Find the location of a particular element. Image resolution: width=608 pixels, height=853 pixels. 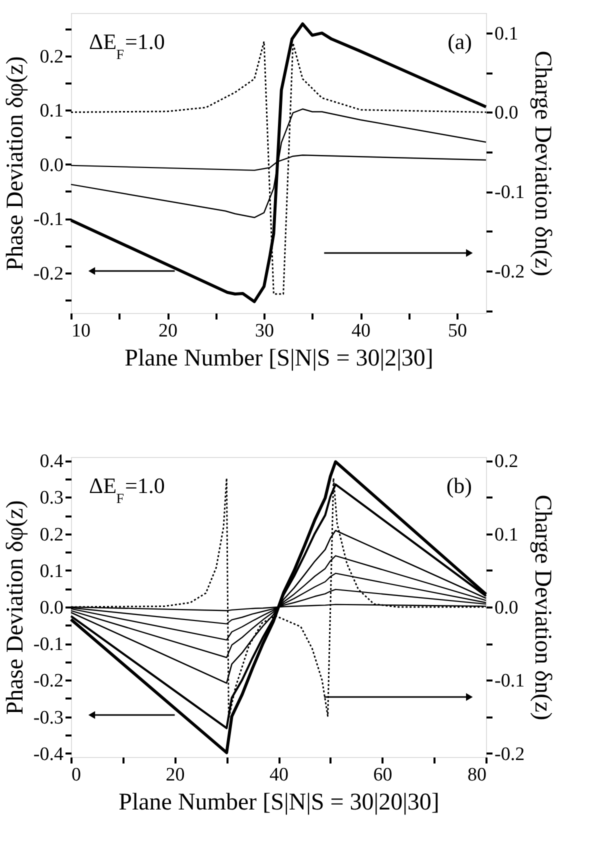

x-axis-title: Plane Number [S|N|S = 30|2|30] is located at coordinates (279, 359).